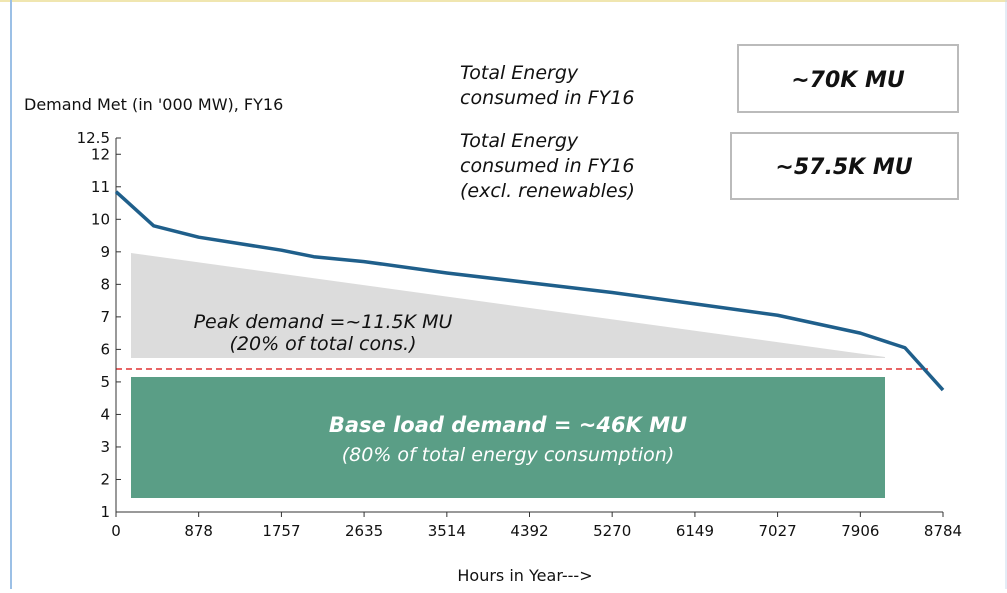  I want to click on excl-value: ~57.5K MU, so click(843, 167).